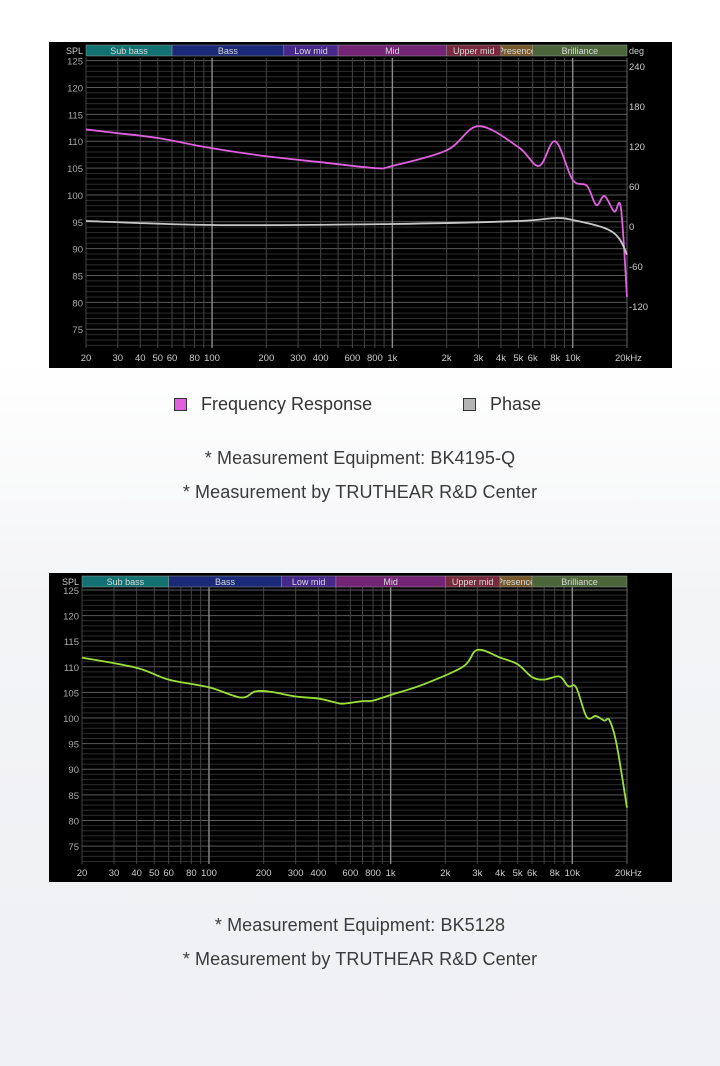 Image resolution: width=720 pixels, height=1066 pixels. I want to click on legend-label: Phase, so click(516, 404).